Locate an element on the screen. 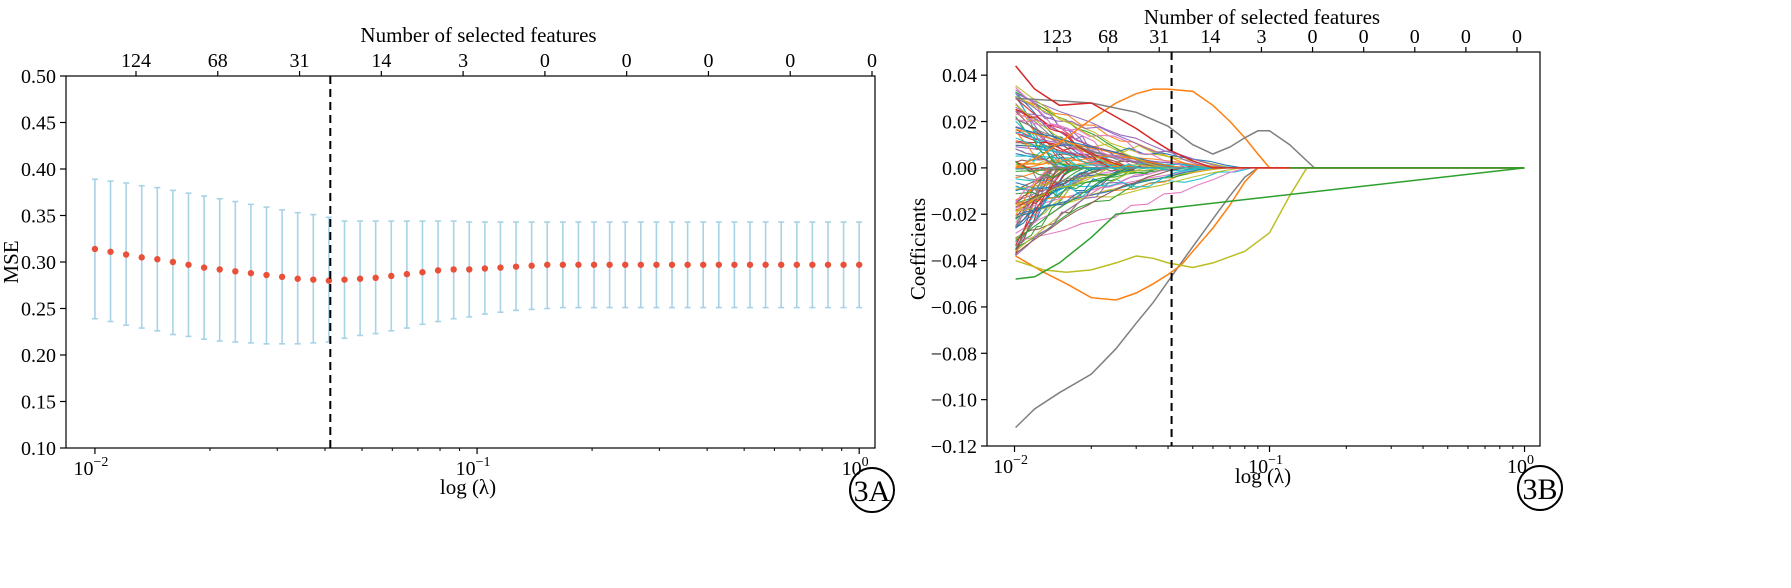 The width and height of the screenshot is (1791, 588). y-tick-label: 0.20 is located at coordinates (38, 356).